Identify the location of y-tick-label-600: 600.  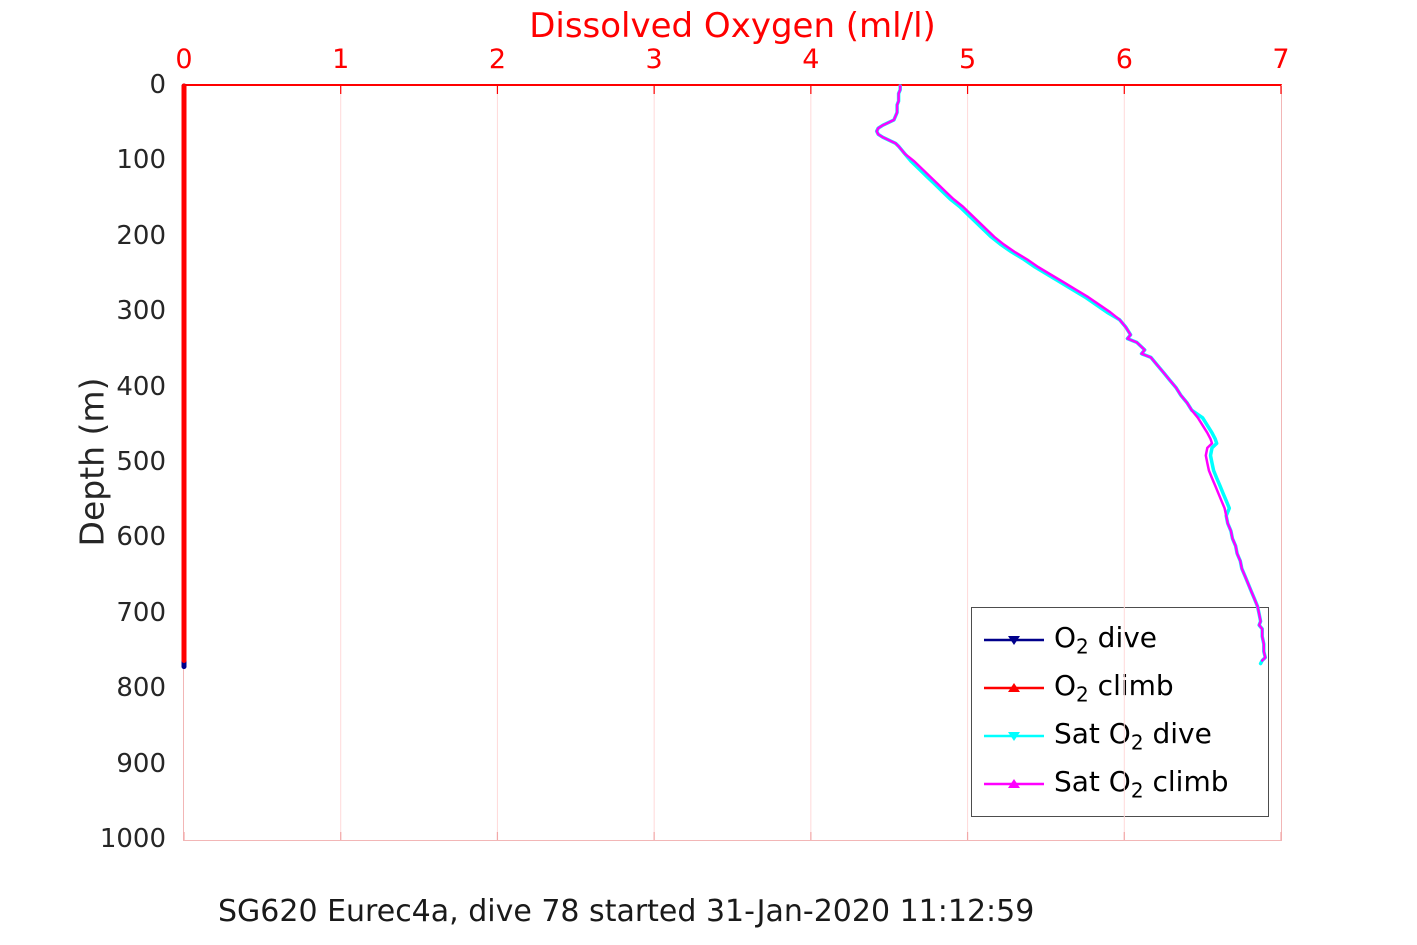
(141, 537).